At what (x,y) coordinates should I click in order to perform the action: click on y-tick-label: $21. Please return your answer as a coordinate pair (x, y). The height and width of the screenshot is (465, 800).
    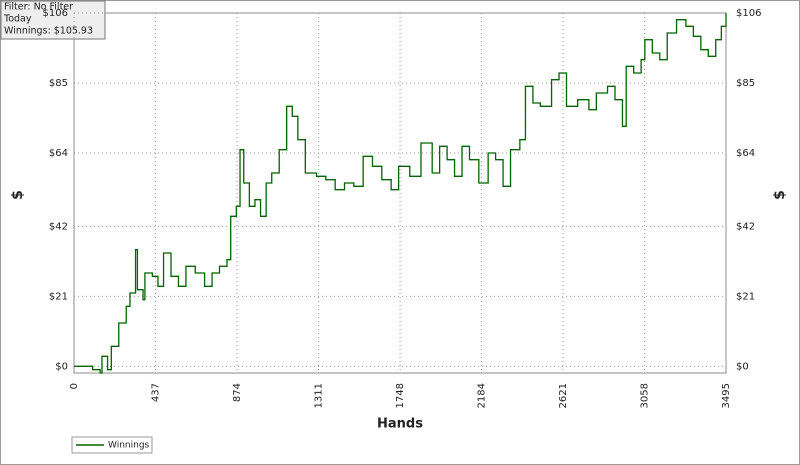
    Looking at the image, I should click on (58, 296).